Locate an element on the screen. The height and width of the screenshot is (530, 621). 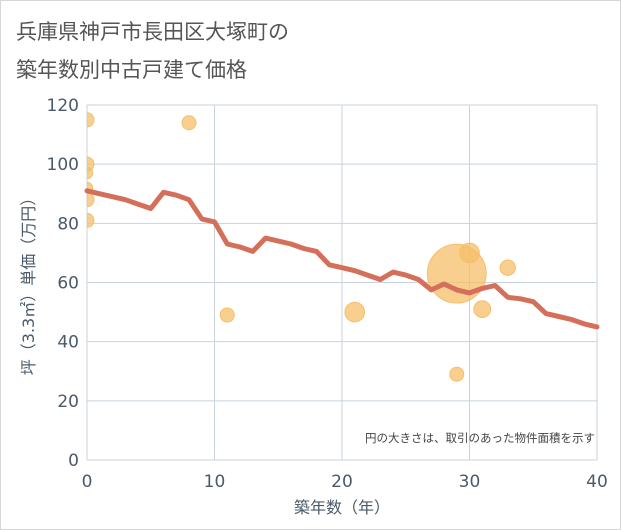
chart-title-line-2: 築年数別中古戸建て価格 is located at coordinates (131, 70).